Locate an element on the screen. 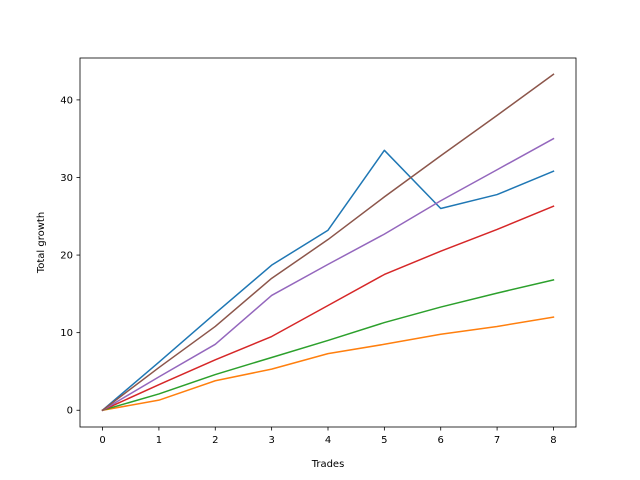 This screenshot has width=640, height=480. x-axis-label: Trades is located at coordinates (328, 464).